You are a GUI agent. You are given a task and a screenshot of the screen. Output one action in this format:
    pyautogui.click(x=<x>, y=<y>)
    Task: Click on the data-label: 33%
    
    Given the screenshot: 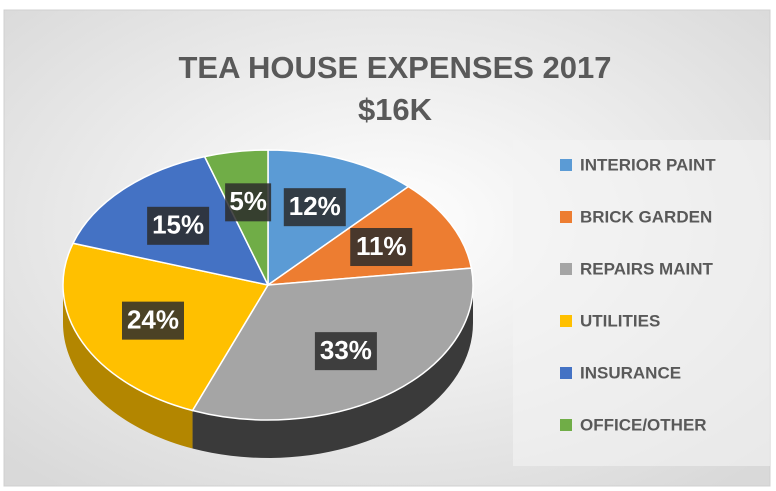 What is the action you would take?
    pyautogui.click(x=346, y=350)
    